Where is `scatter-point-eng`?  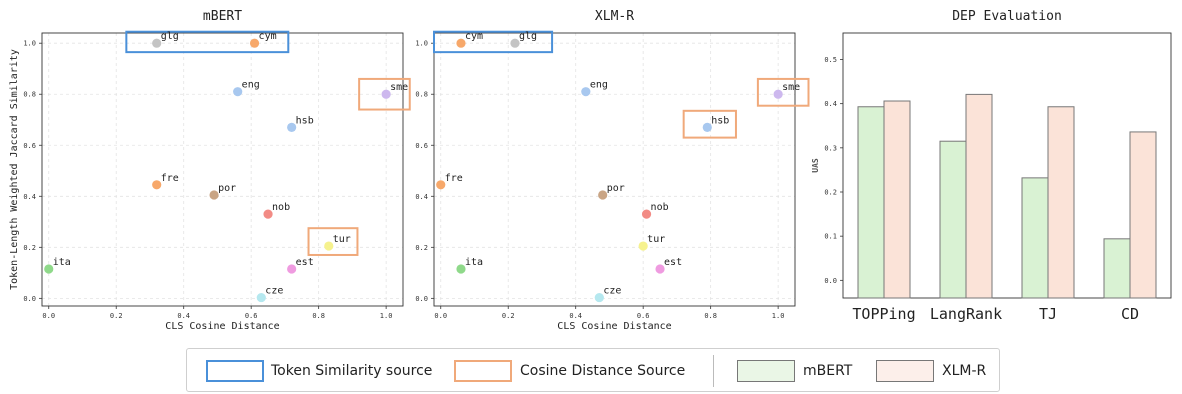 scatter-point-eng is located at coordinates (586, 92).